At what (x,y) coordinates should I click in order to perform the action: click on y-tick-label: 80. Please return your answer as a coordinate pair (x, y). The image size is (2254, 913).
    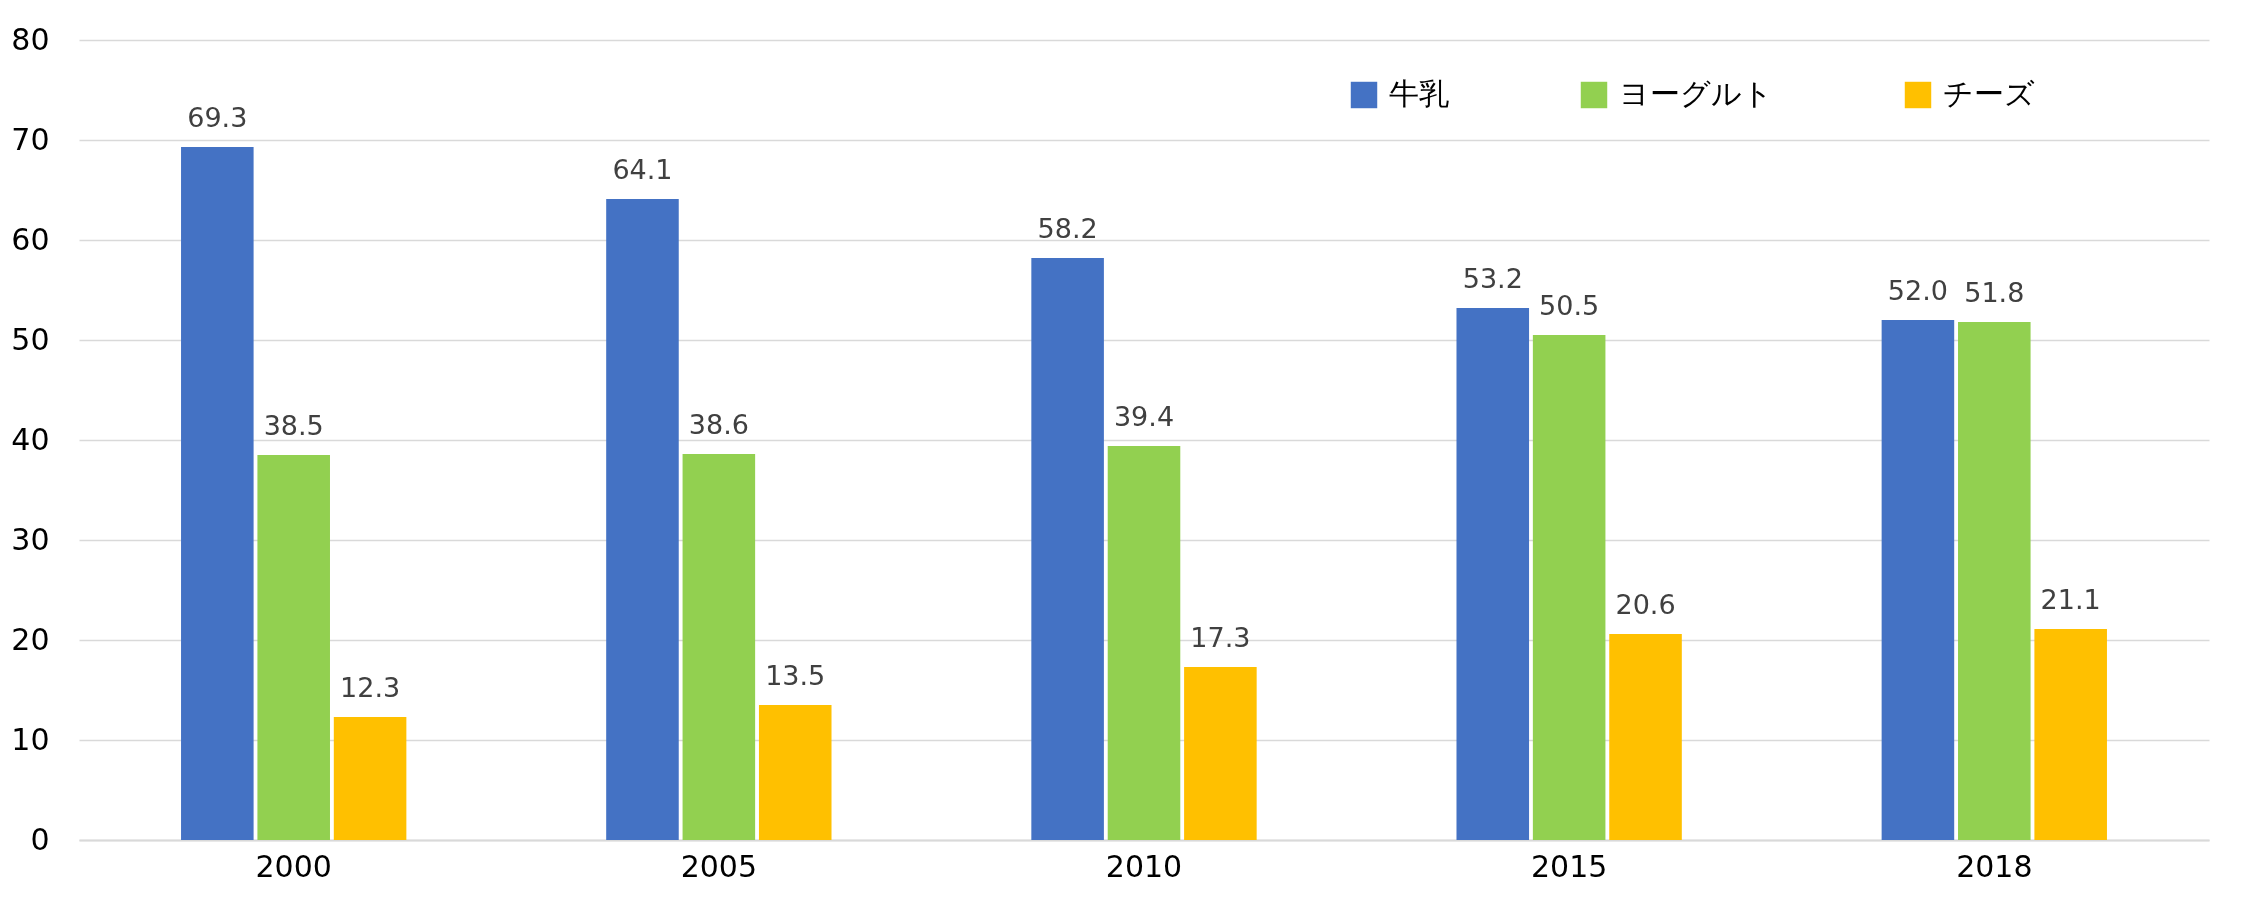
    Looking at the image, I should click on (30, 39).